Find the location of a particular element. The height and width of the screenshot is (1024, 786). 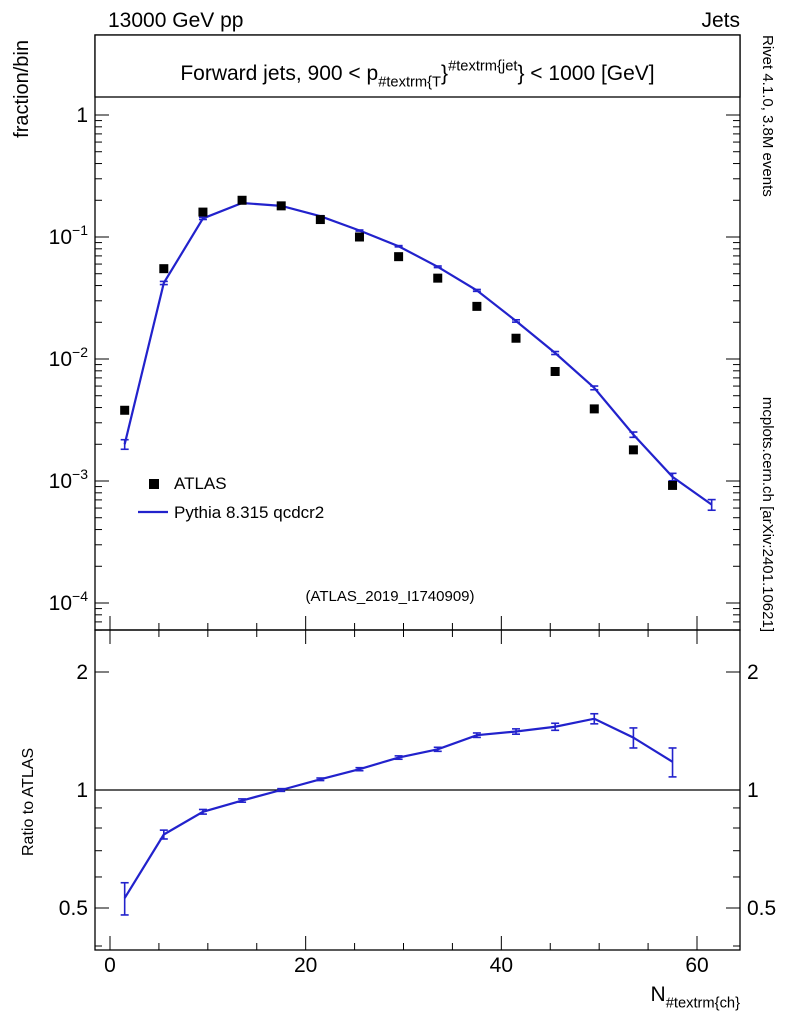

analysis-watermark: (ATLAS_2019_I1740909) is located at coordinates (389, 596).